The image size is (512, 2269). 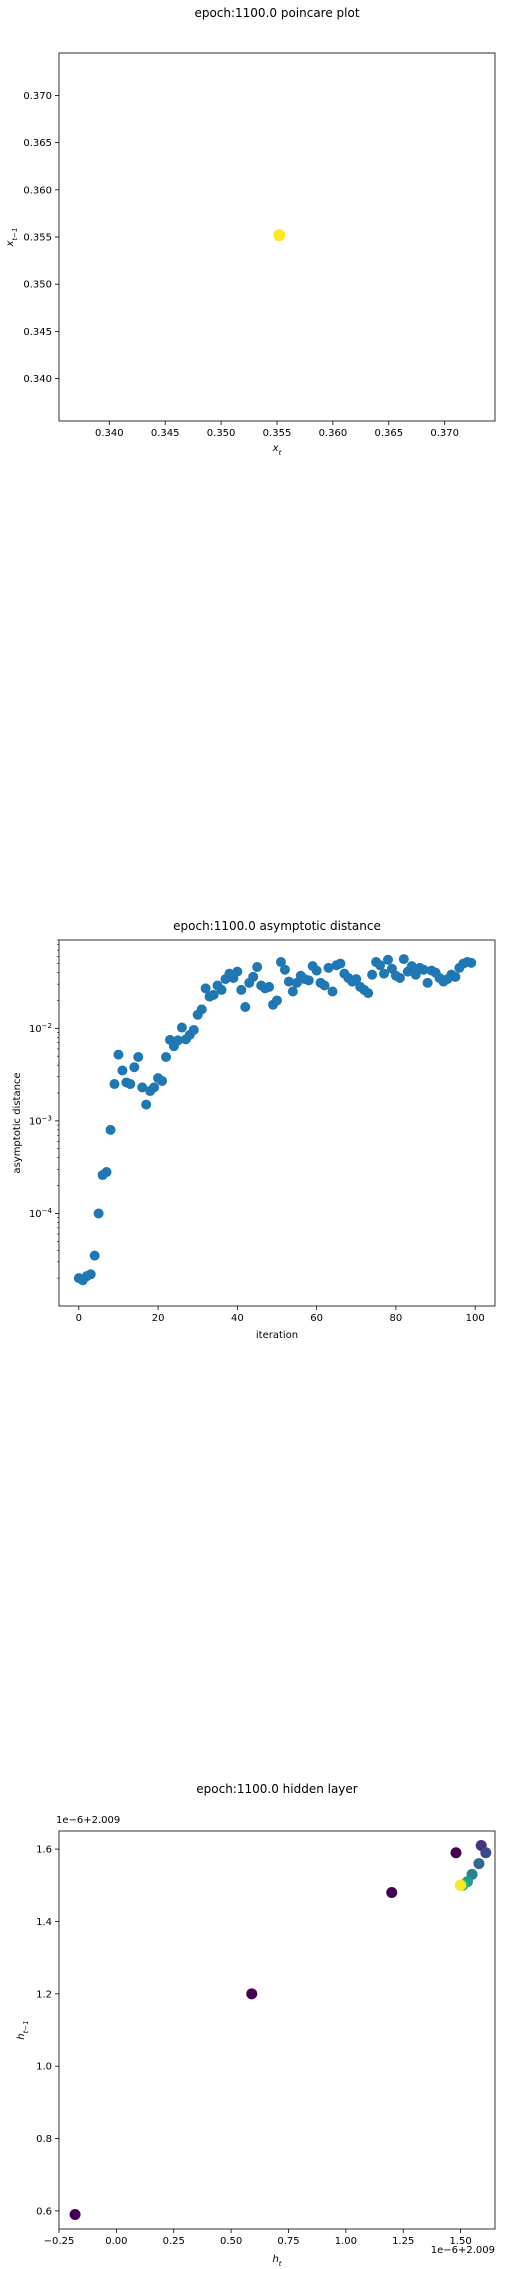 What do you see at coordinates (88, 1820) in the screenshot?
I see `y-offset-text: 1e−6+2.009` at bounding box center [88, 1820].